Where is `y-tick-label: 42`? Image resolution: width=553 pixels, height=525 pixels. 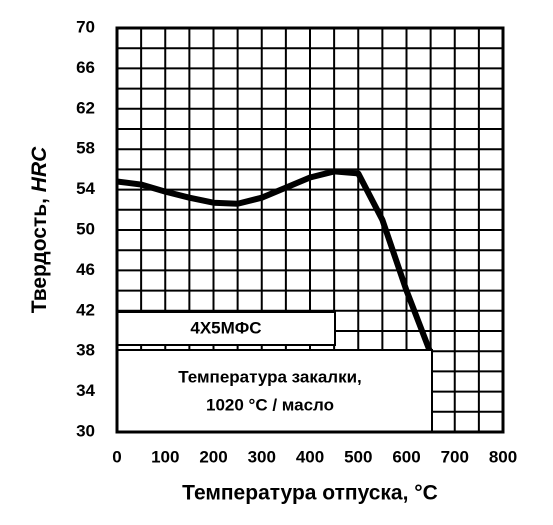
y-tick-label: 42 is located at coordinates (85, 309).